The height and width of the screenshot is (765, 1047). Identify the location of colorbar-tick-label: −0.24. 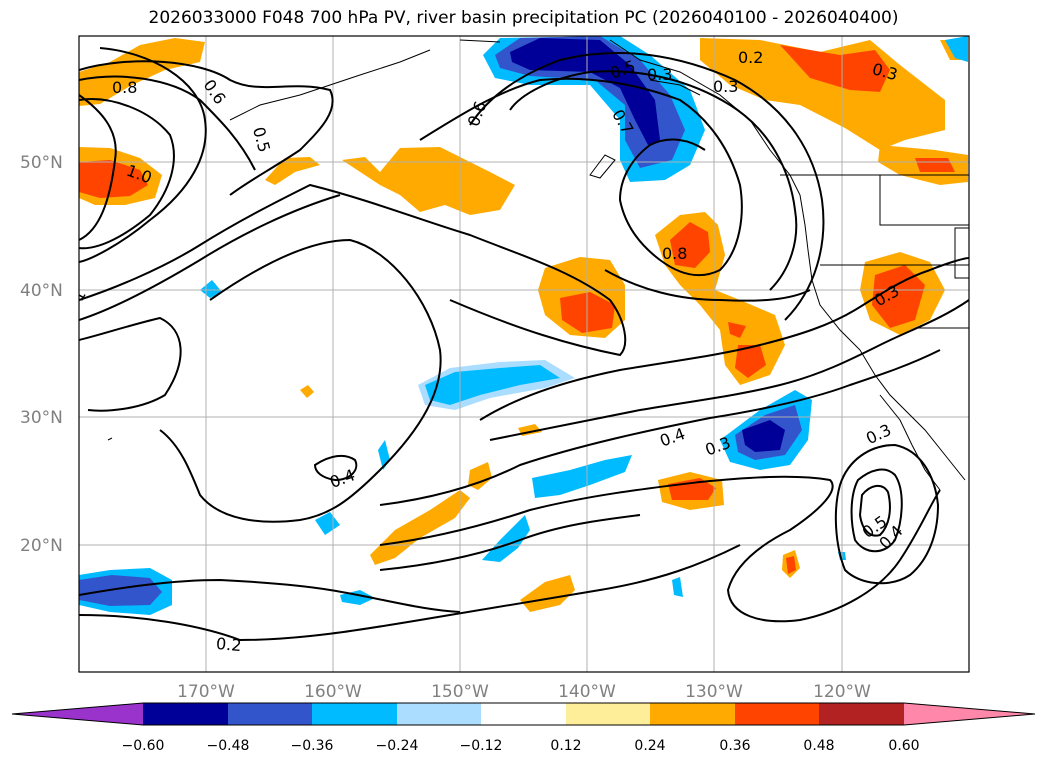
(397, 746).